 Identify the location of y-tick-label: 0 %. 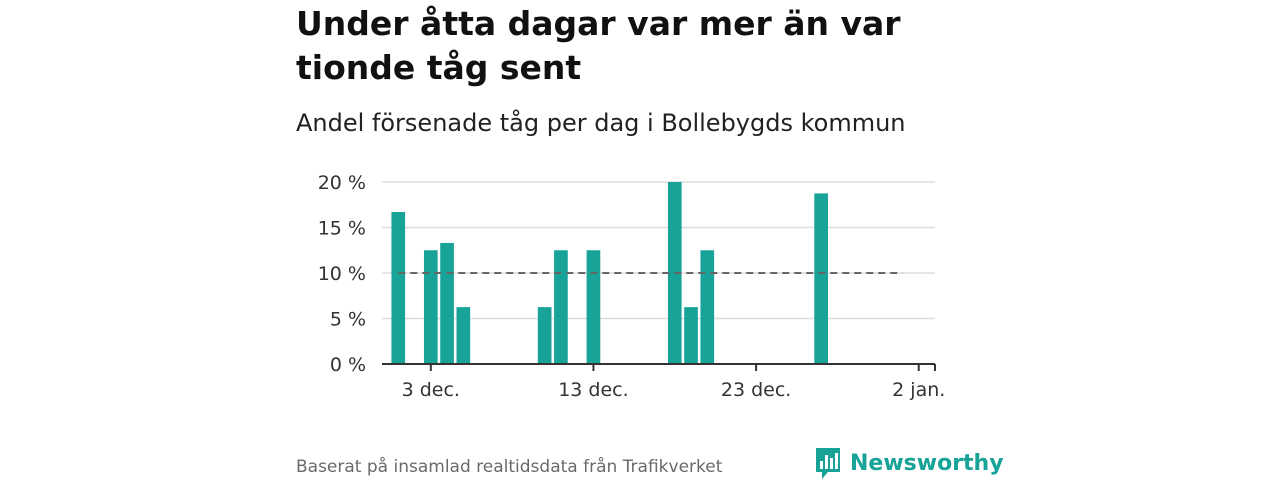
(348, 365).